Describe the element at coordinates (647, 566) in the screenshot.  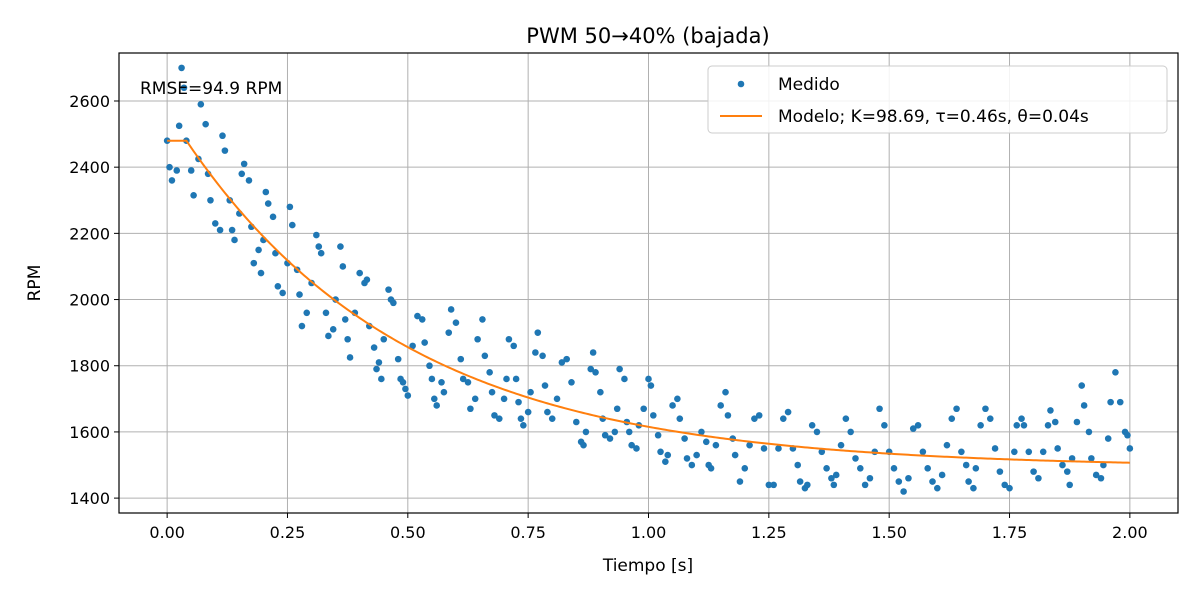
I see `x-axis-label: Tiempo [s]` at that location.